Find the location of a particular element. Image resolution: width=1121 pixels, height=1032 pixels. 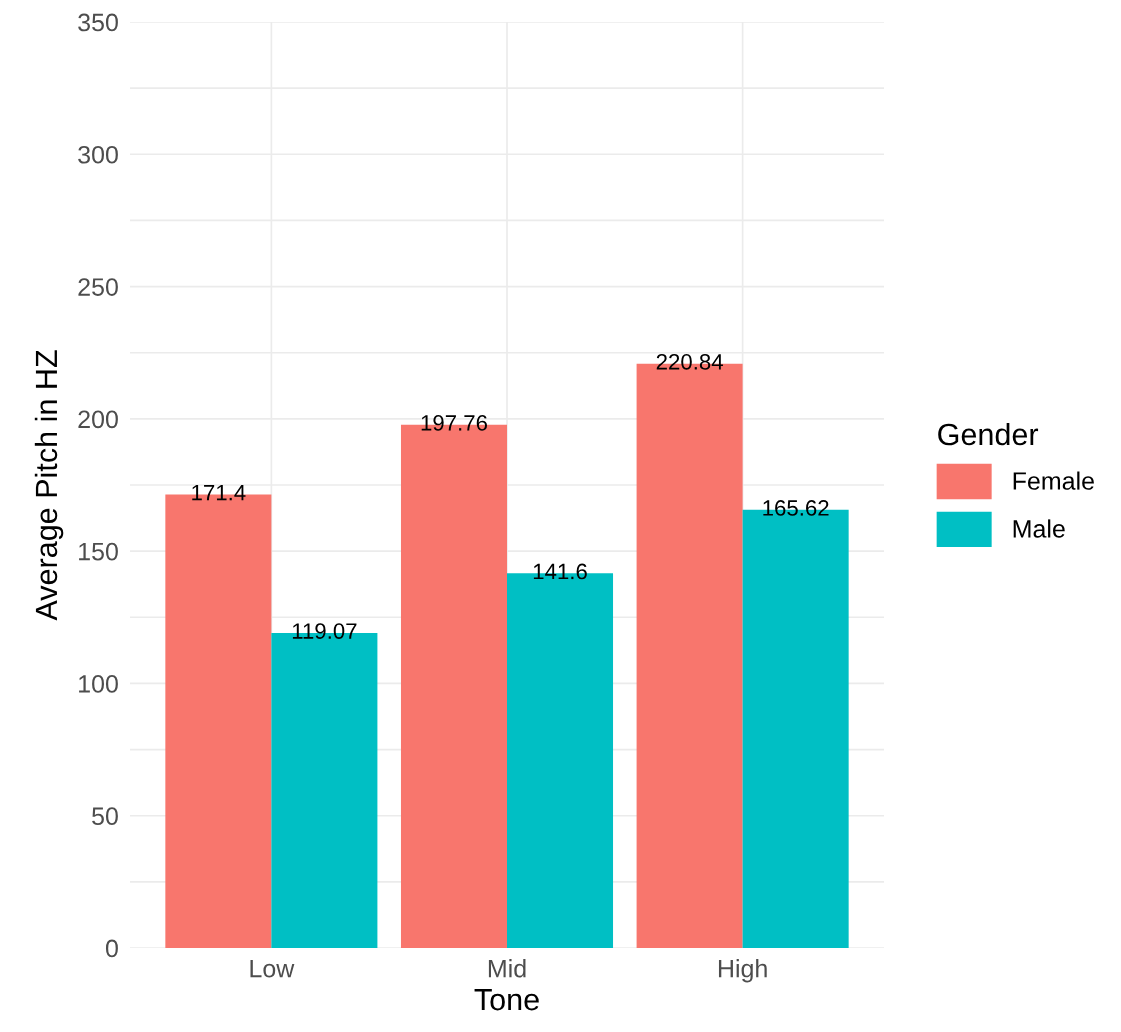

legend-label: Female is located at coordinates (1053, 480).